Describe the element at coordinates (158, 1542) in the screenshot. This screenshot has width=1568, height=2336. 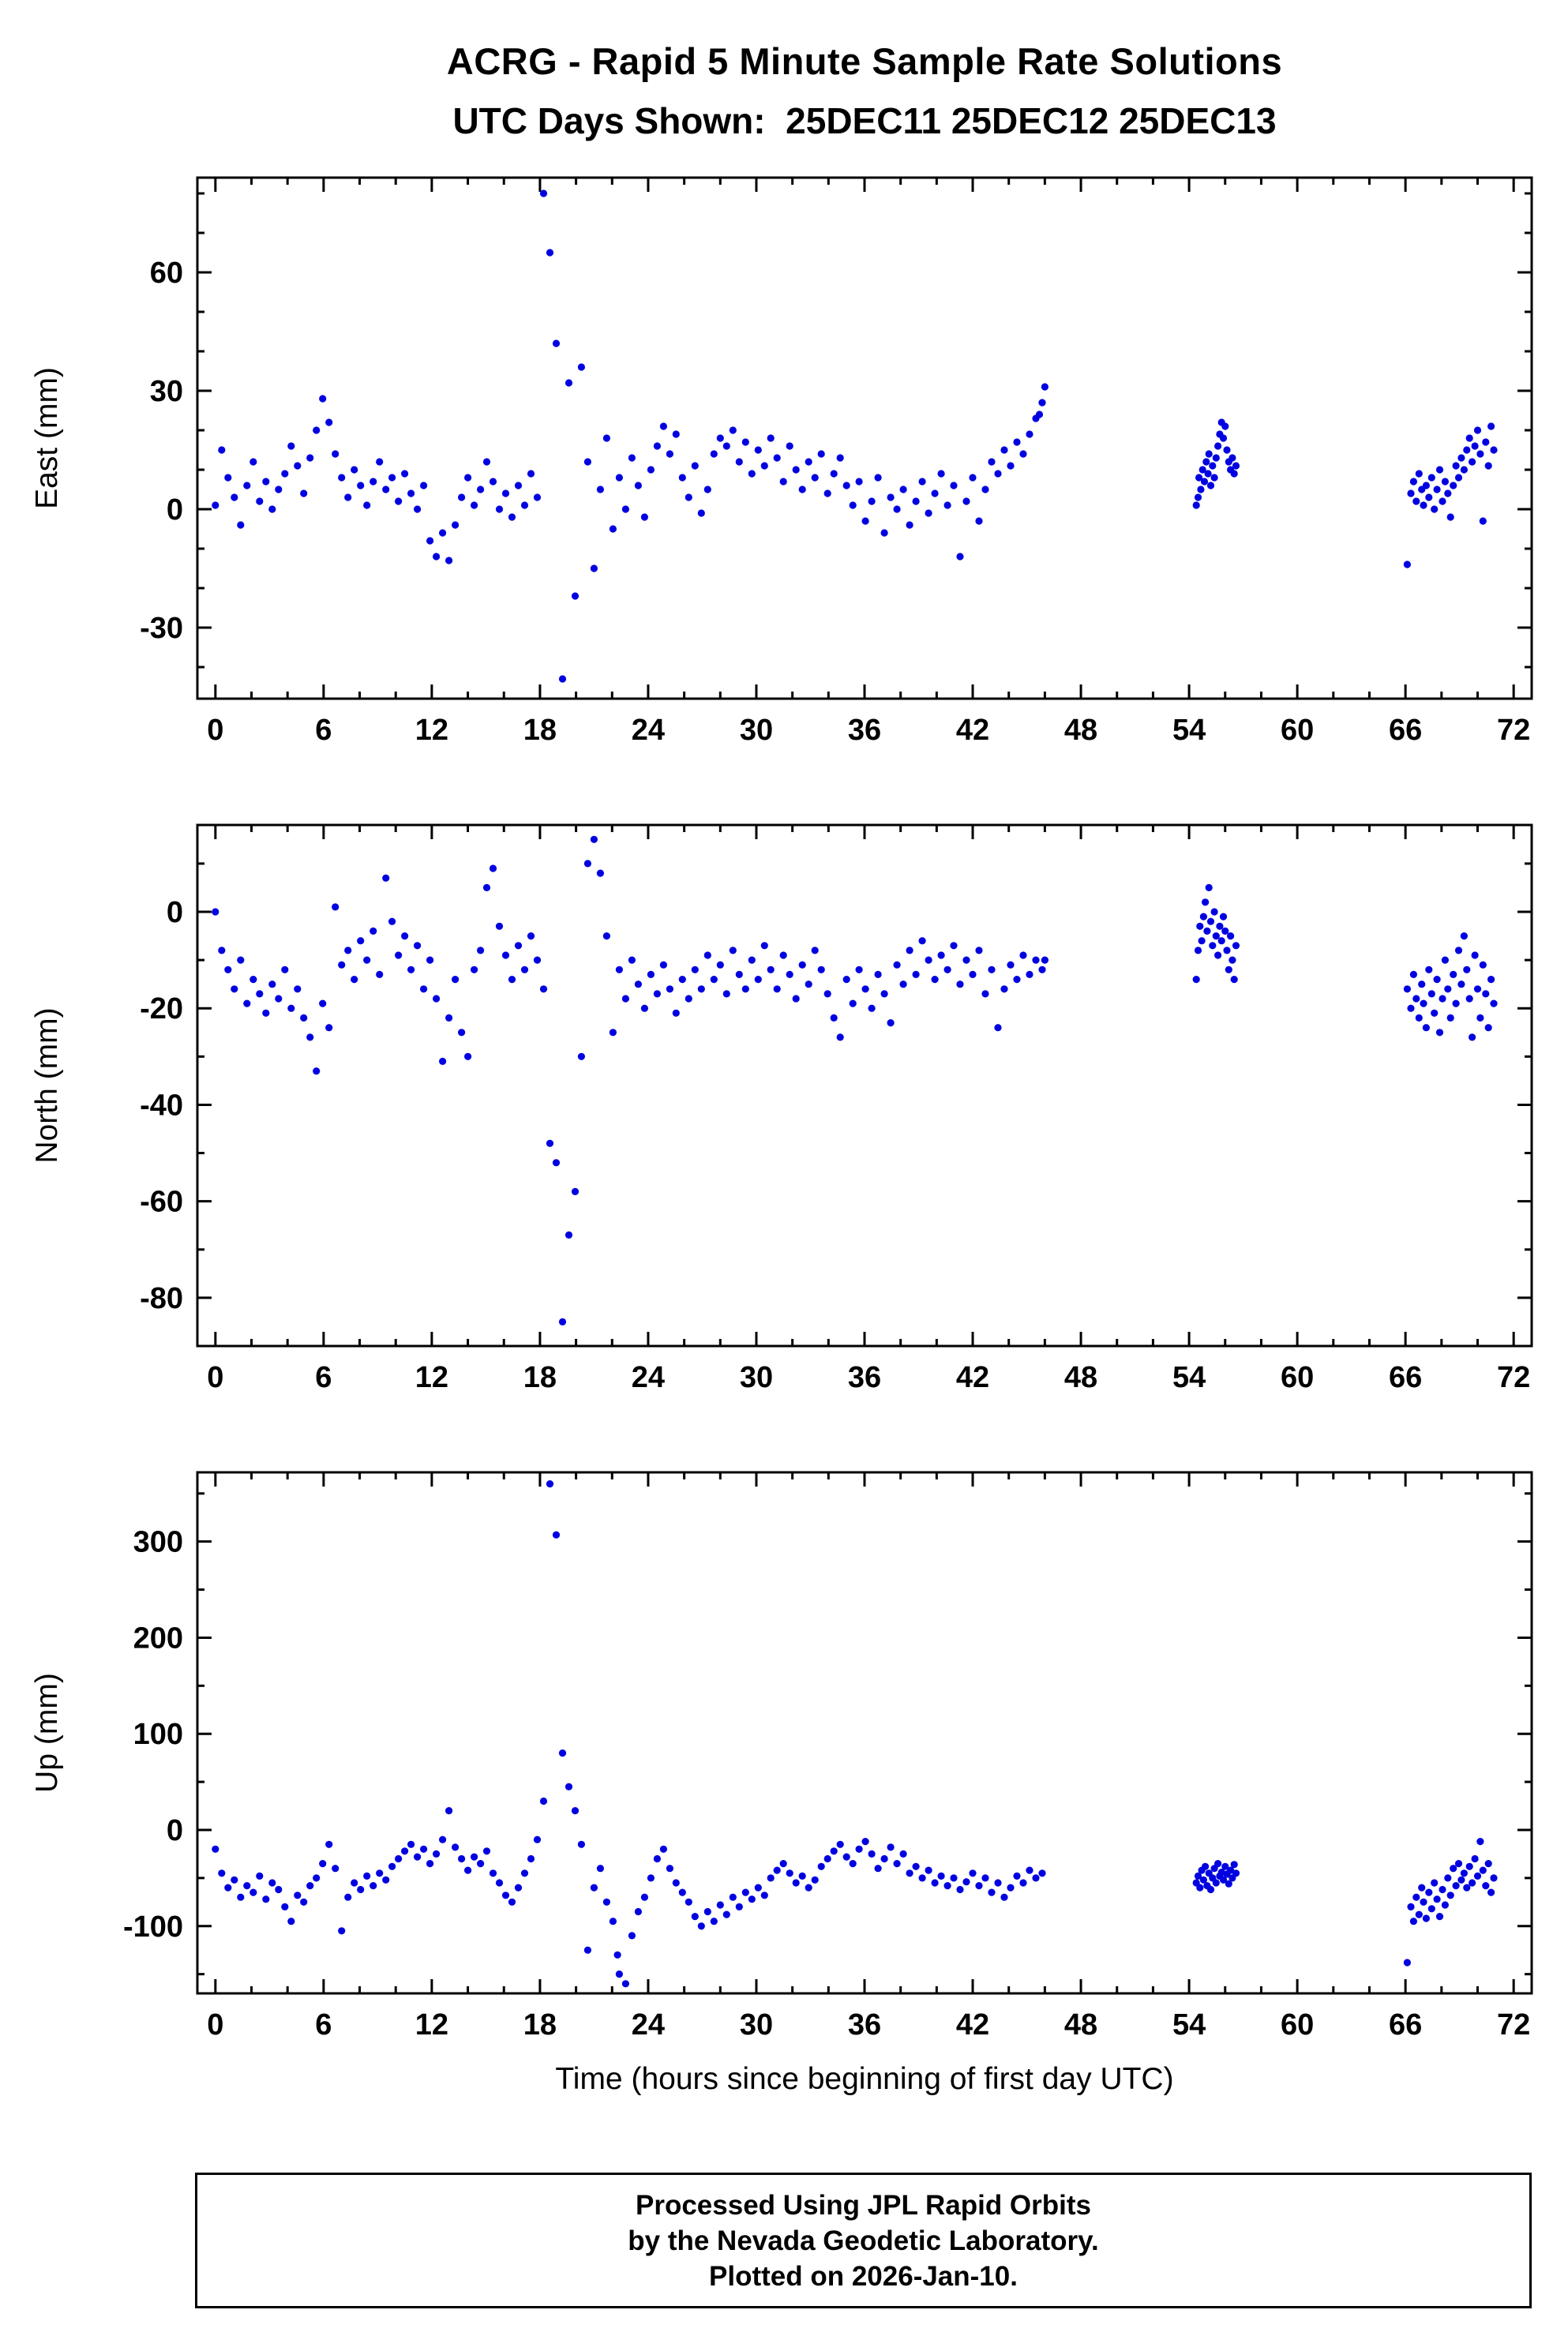
I see `y-tick-label: 300` at that location.